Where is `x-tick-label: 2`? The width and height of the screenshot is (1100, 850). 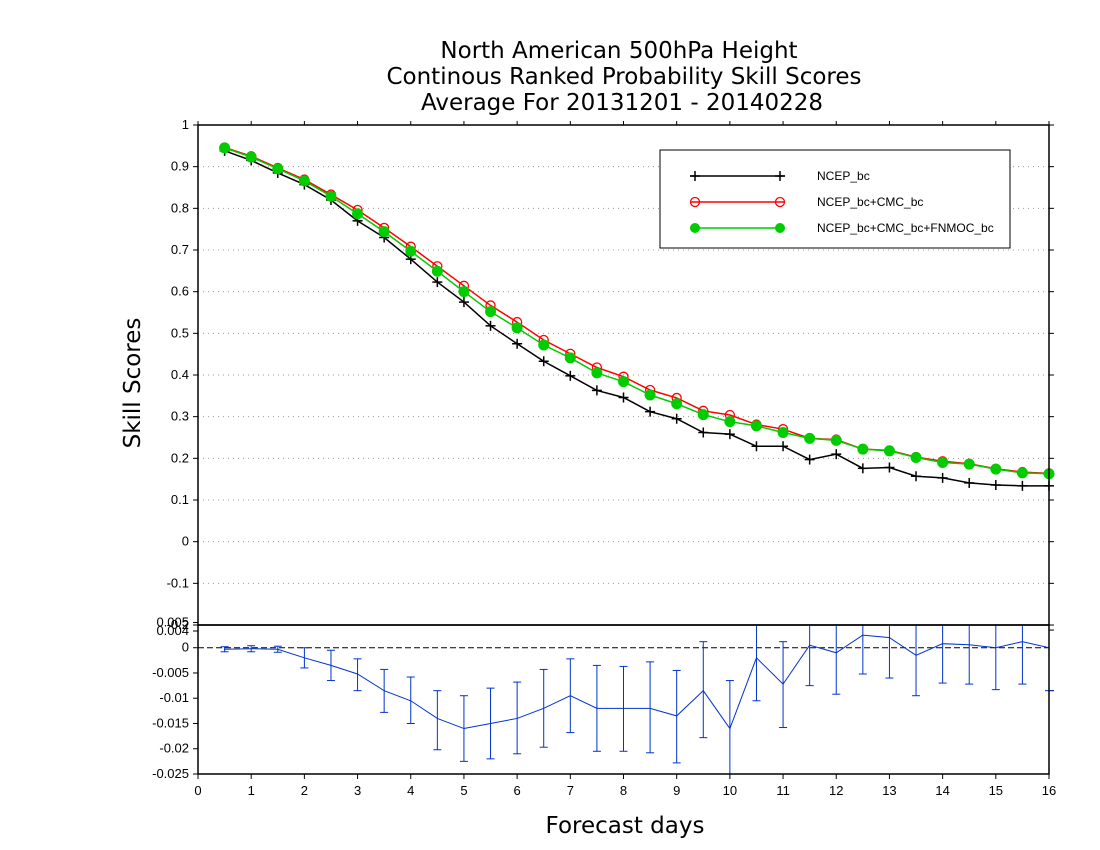
x-tick-label: 2 is located at coordinates (304, 790).